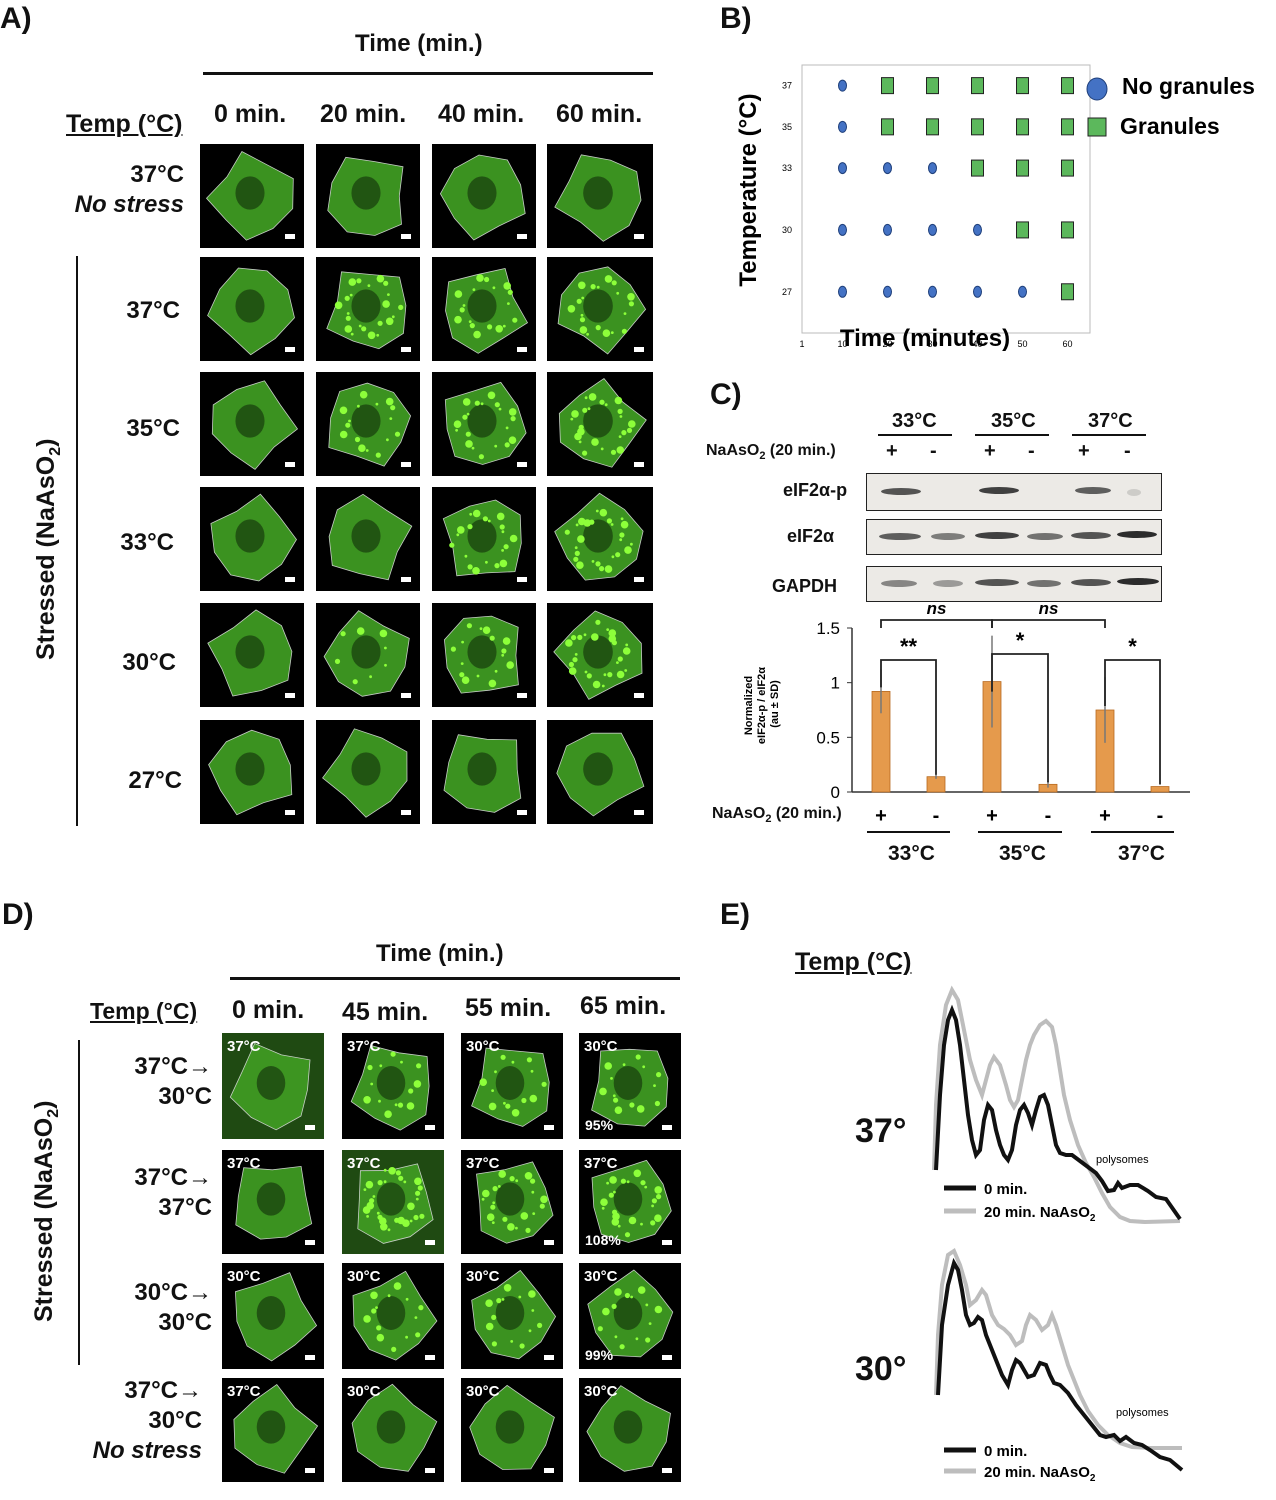 The height and width of the screenshot is (1500, 1276). Describe the element at coordinates (1067, 344) in the screenshot. I see `x-tick-label: 60` at that location.